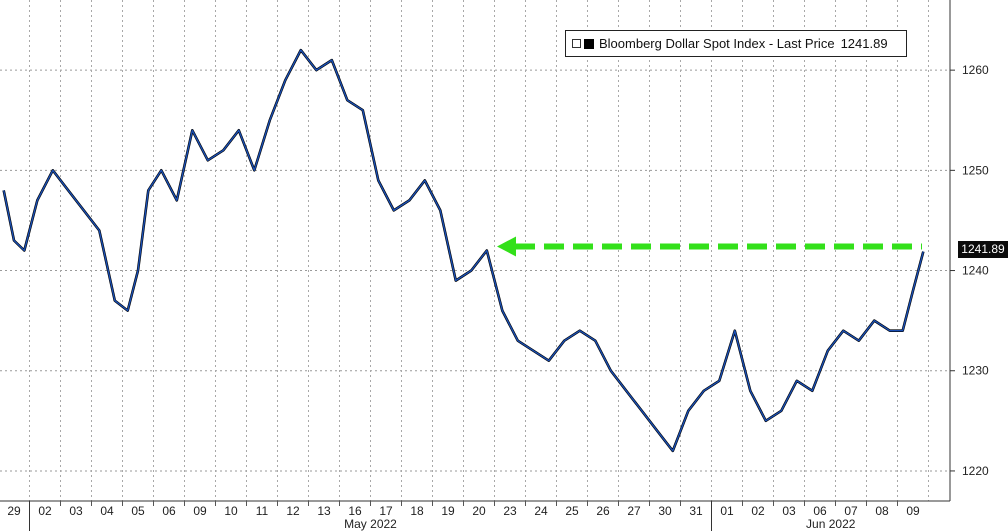  What do you see at coordinates (603, 511) in the screenshot?
I see `x-tick-label: 26` at bounding box center [603, 511].